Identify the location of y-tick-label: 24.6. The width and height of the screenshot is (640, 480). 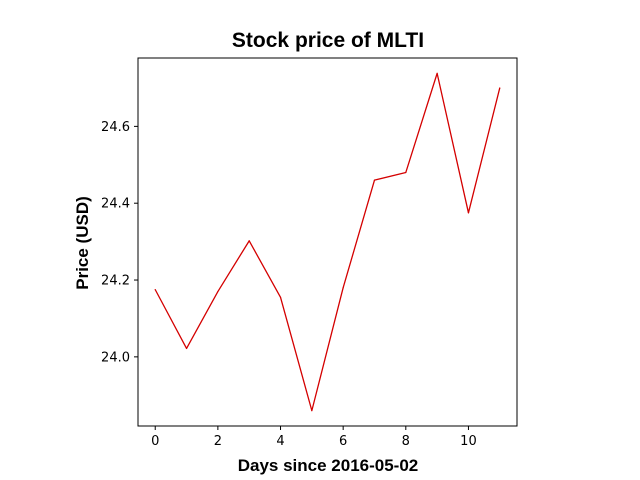
(115, 127).